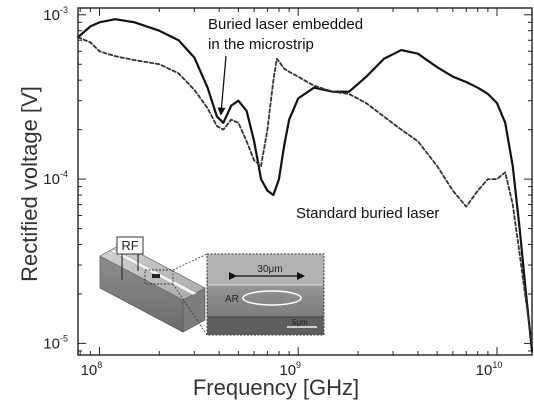 This screenshot has width=534, height=405. I want to click on y-tick-label: 10⁻⁵, so click(55, 342).